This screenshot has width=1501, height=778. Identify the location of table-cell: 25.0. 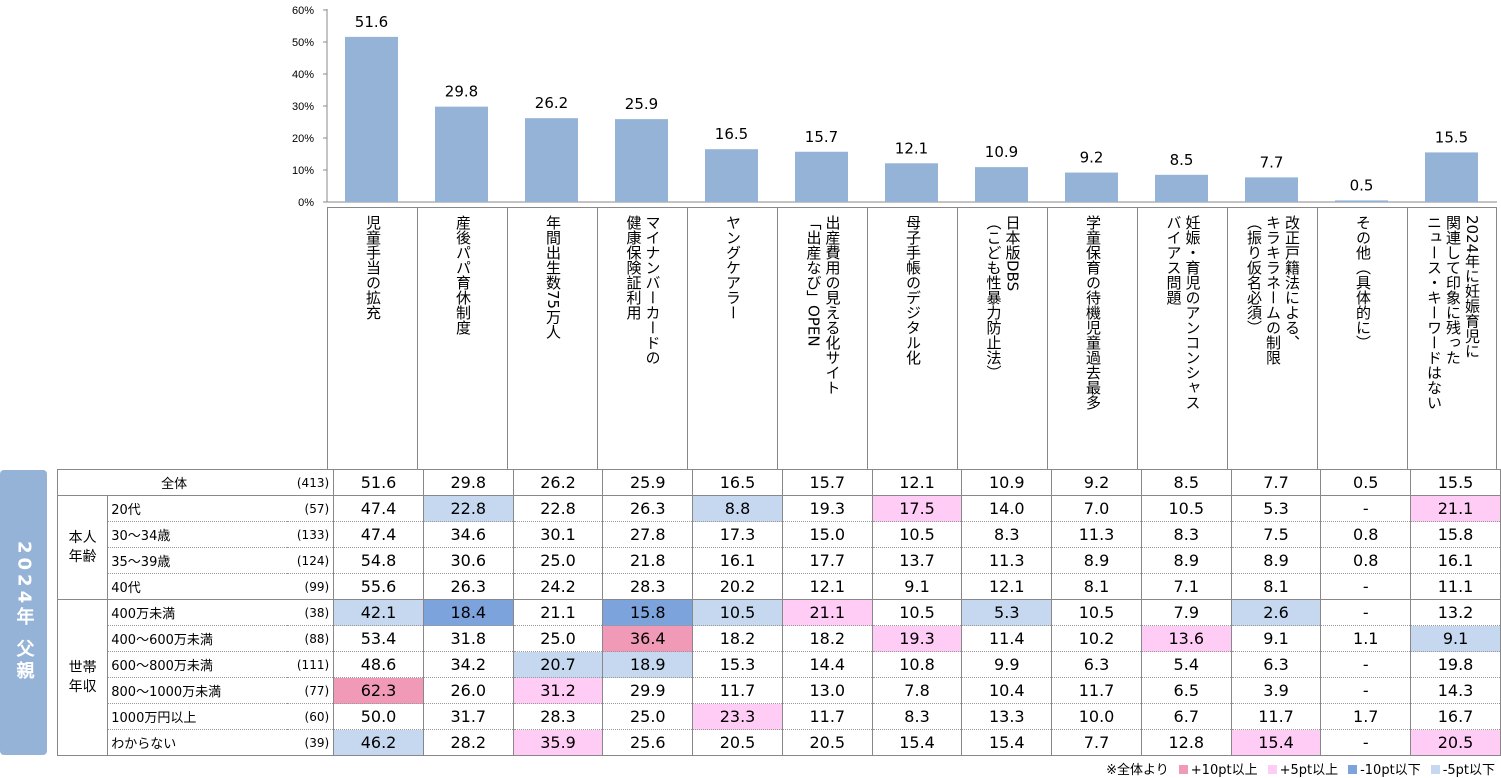
(557, 560).